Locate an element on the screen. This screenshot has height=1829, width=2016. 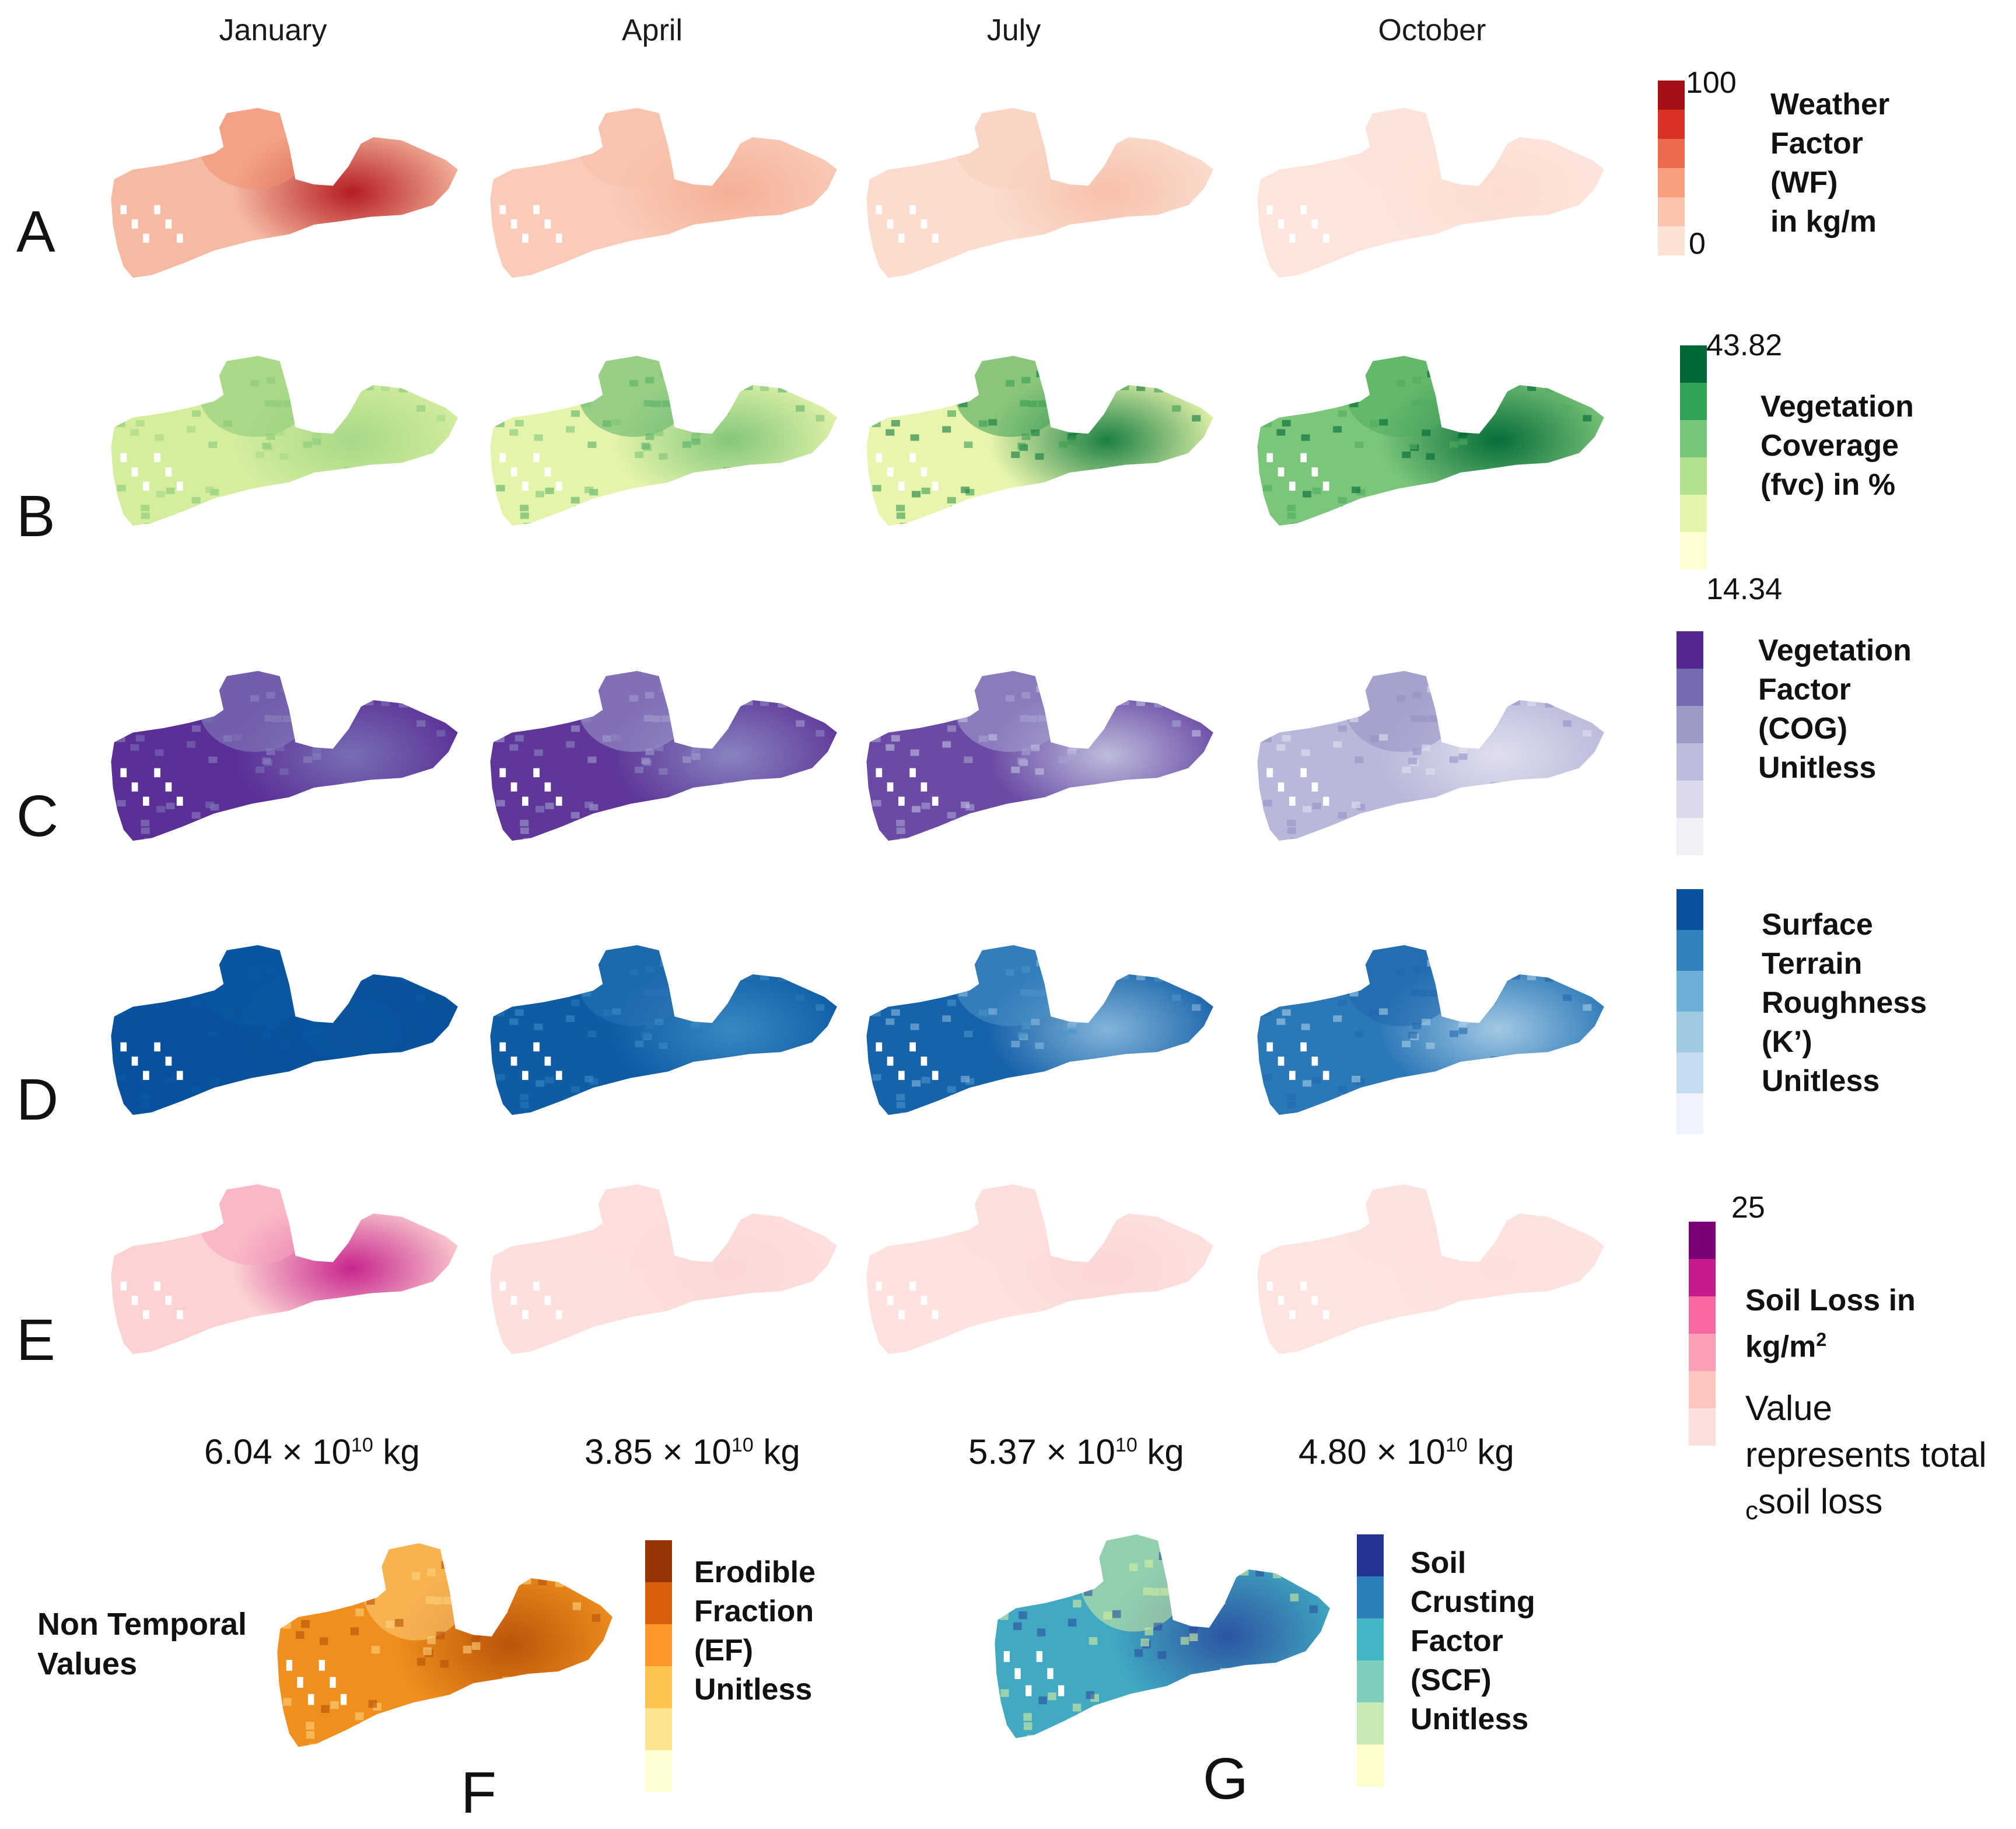
map-c-october-nodata is located at coordinates (1314, 787).